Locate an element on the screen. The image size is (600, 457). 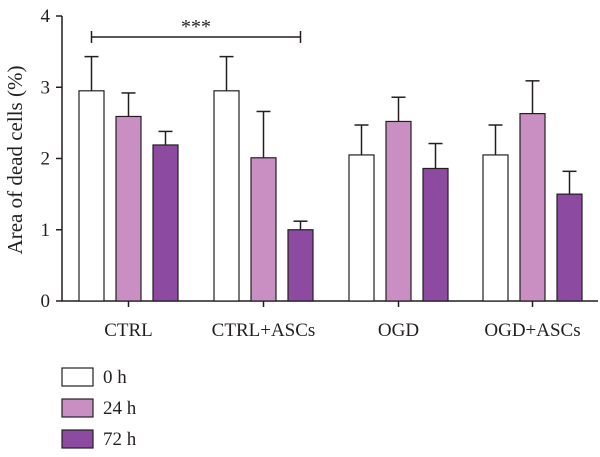
significance-stars: *** is located at coordinates (196, 27).